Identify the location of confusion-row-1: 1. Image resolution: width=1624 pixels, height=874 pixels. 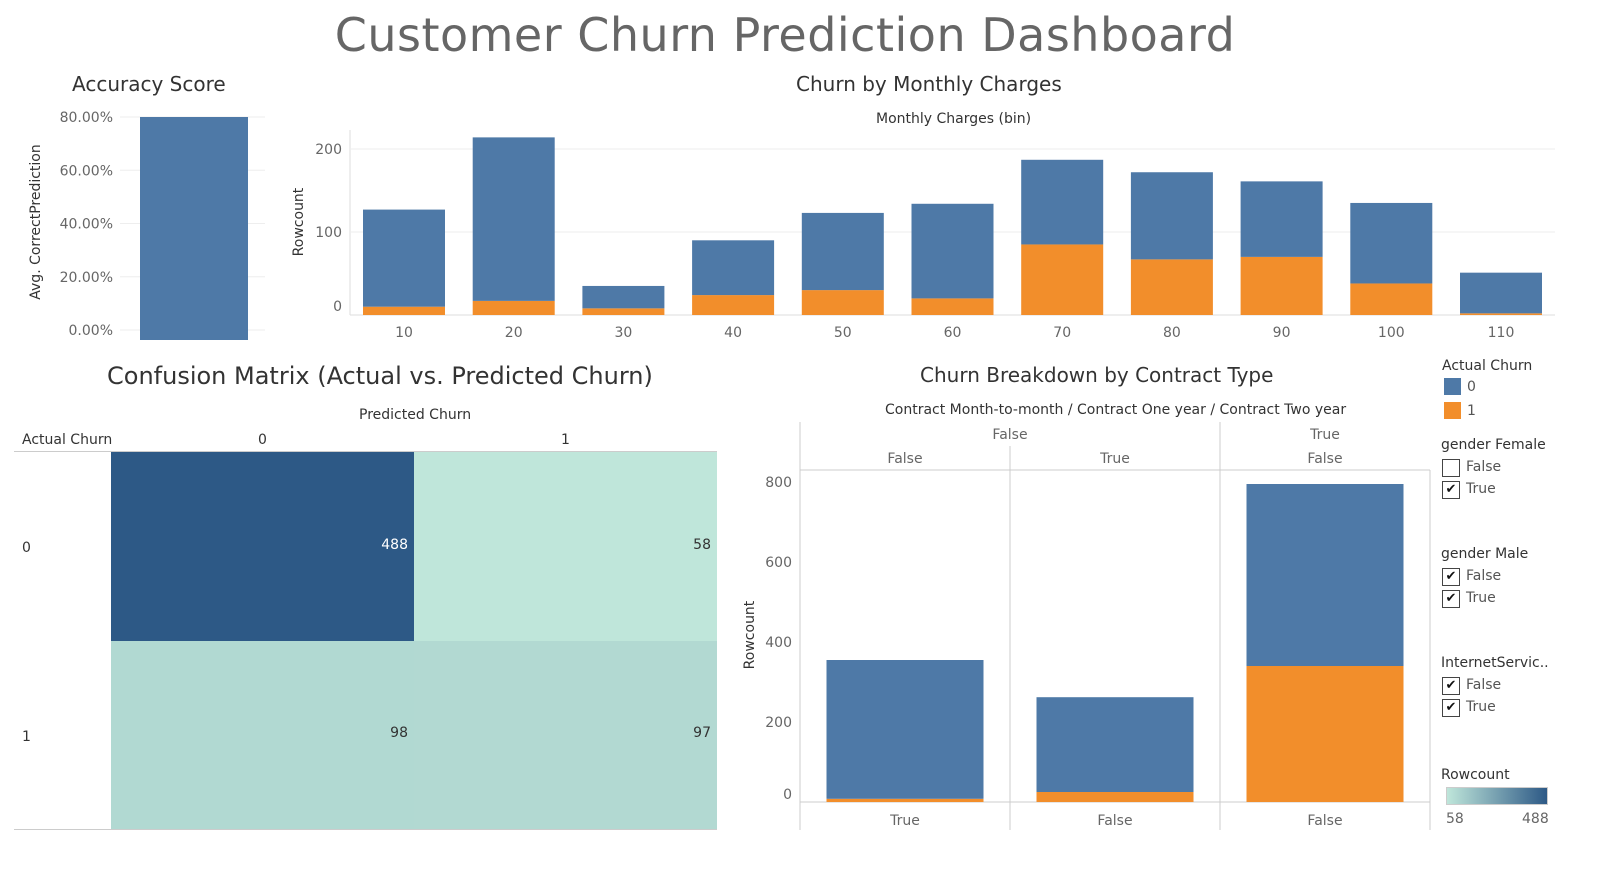
(26, 737).